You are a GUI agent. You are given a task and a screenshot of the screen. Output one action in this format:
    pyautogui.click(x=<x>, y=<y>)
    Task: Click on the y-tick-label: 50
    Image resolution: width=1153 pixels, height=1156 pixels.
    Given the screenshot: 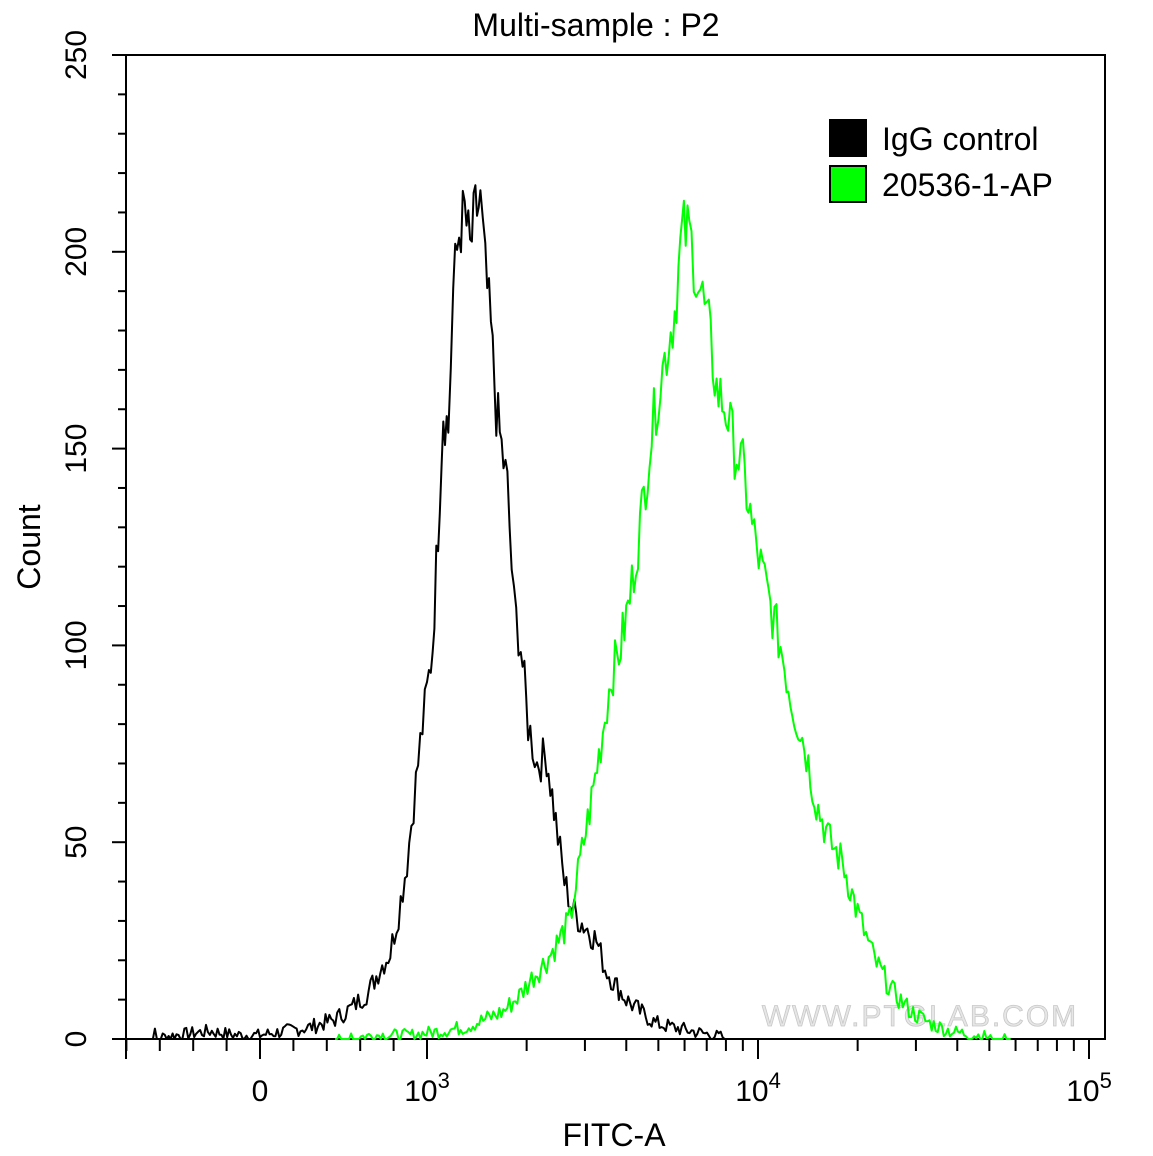 What is the action you would take?
    pyautogui.click(x=76, y=842)
    